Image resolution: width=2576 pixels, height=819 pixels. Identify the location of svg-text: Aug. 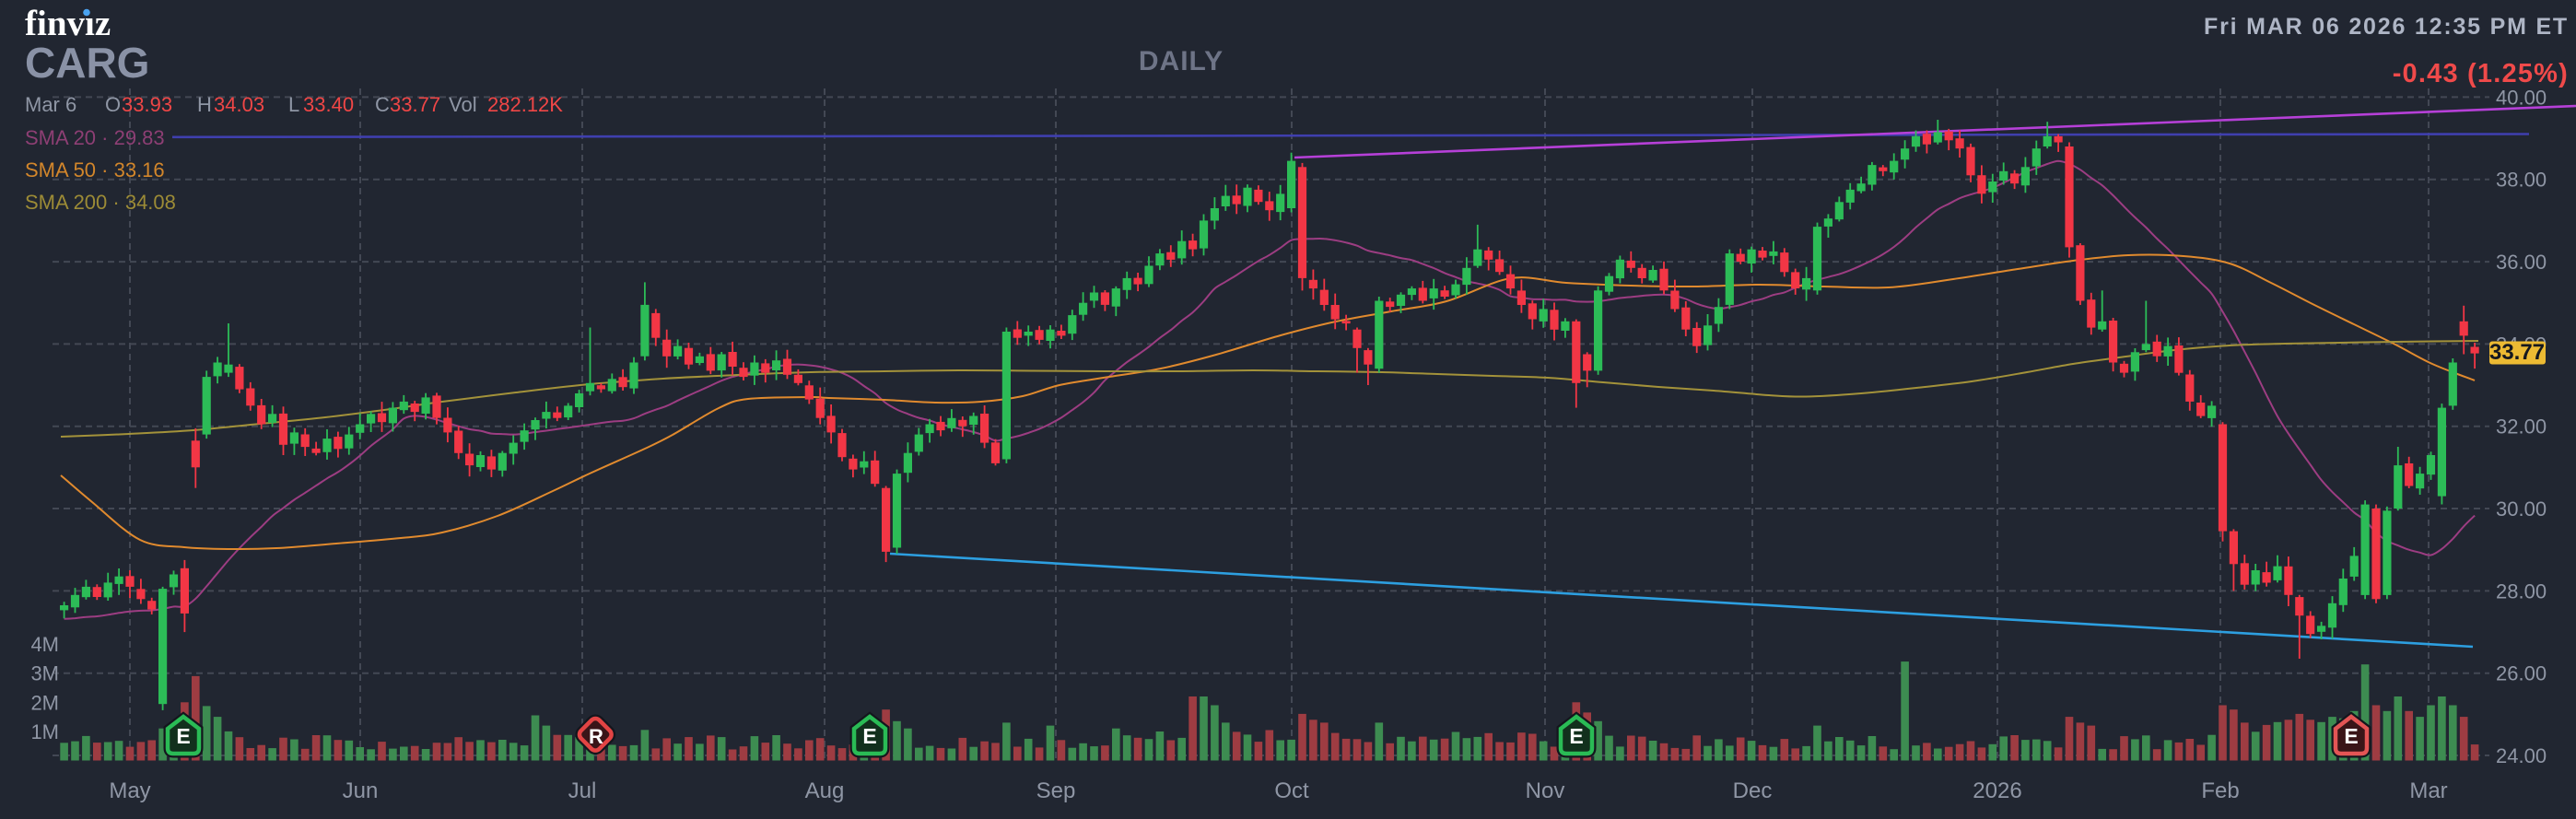
(825, 790).